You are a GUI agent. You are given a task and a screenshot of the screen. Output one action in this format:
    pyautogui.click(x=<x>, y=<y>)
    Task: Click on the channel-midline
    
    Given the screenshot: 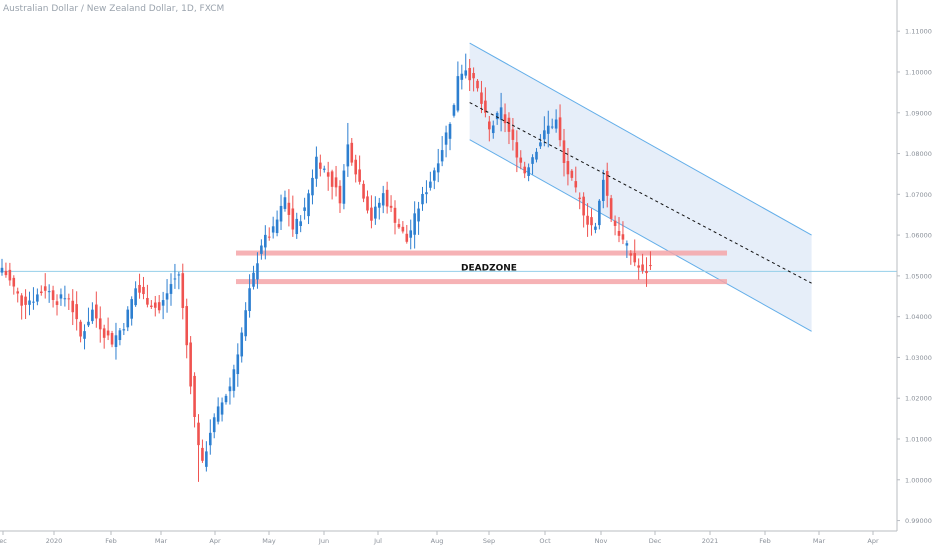 What is the action you would take?
    pyautogui.click(x=640, y=193)
    